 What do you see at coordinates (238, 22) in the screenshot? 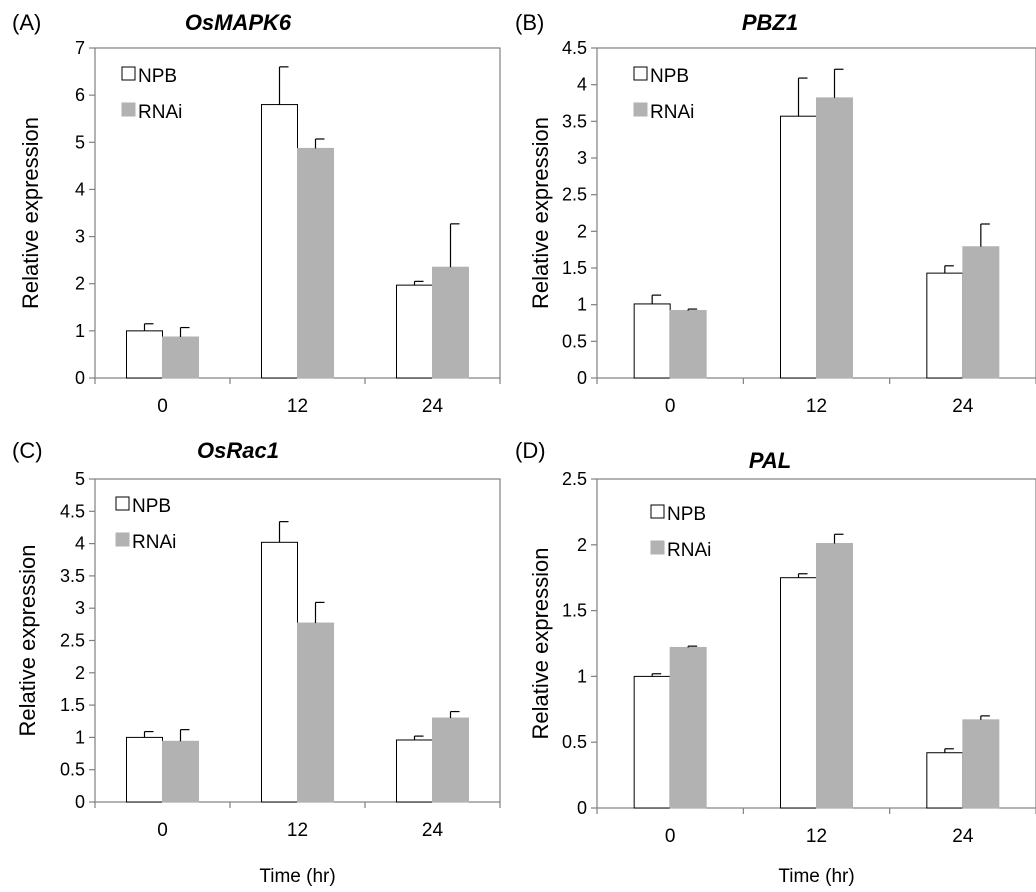
I see `chart-title: OsMAPK6` at bounding box center [238, 22].